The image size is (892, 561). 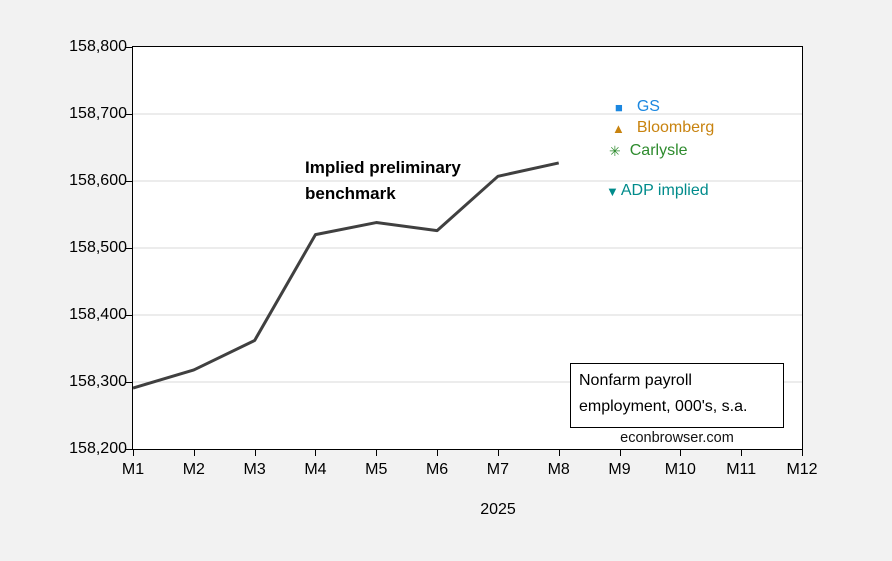 What do you see at coordinates (619, 469) in the screenshot?
I see `x-axis-label: M9` at bounding box center [619, 469].